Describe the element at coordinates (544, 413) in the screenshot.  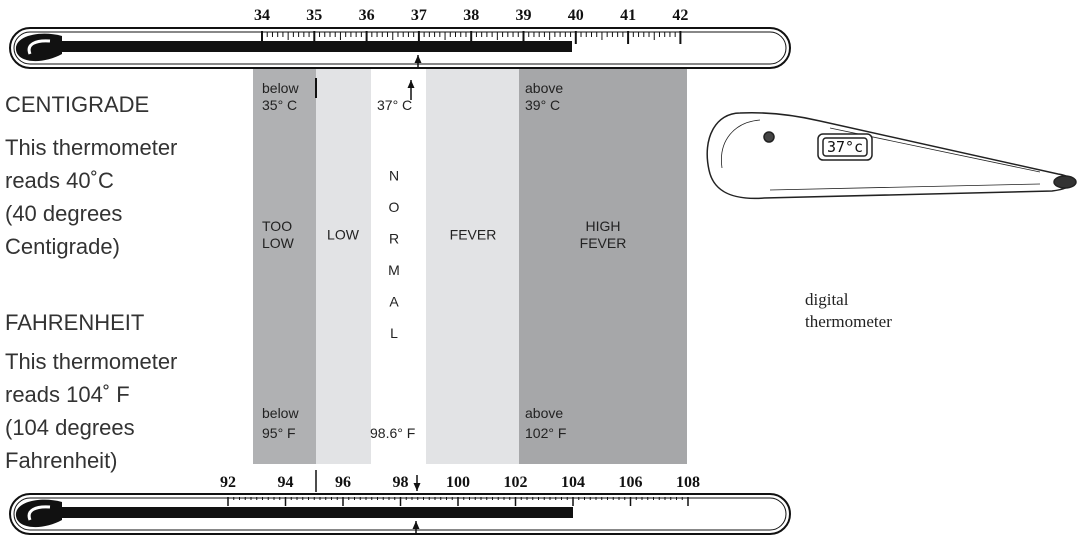
I see `band-note-bottom: above` at that location.